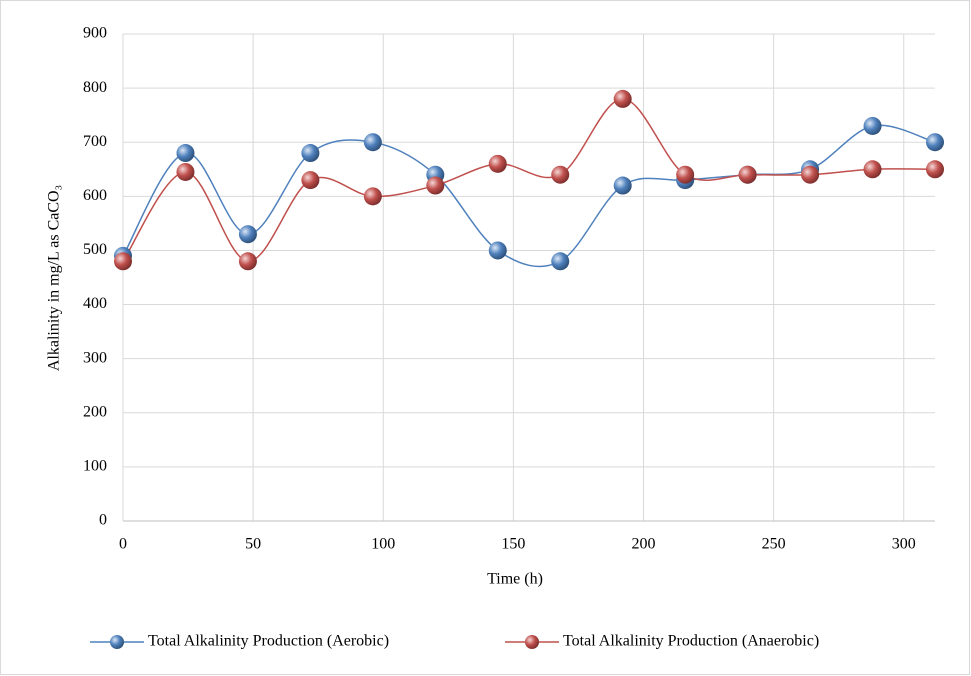 This screenshot has height=676, width=971. What do you see at coordinates (774, 544) in the screenshot?
I see `x-tick-label: 250` at bounding box center [774, 544].